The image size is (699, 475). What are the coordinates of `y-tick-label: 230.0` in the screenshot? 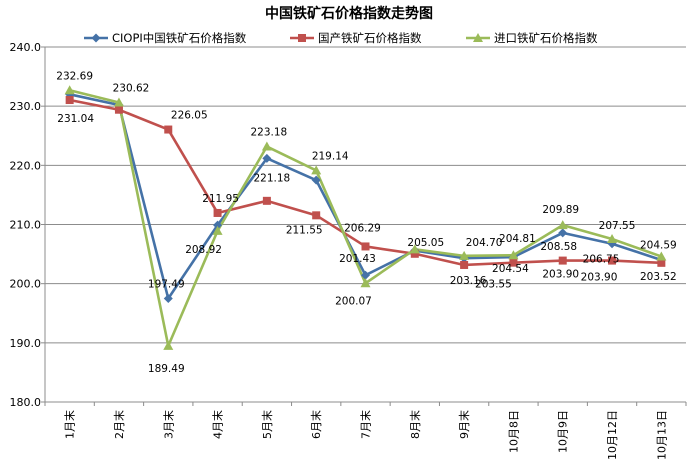 It's located at (26, 106).